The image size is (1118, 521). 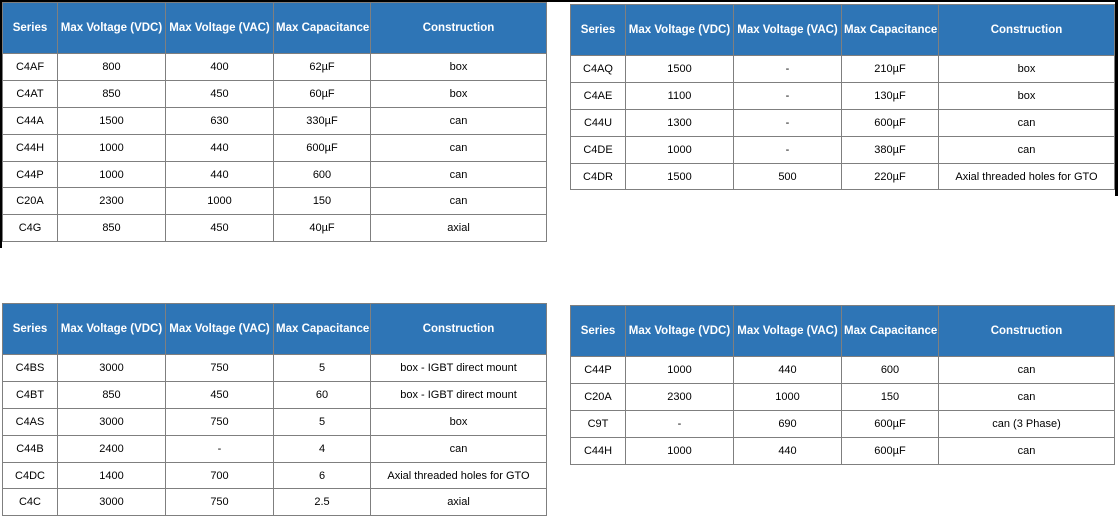 I want to click on table-row: C20A 2300 1000 150 can, so click(x=842, y=396).